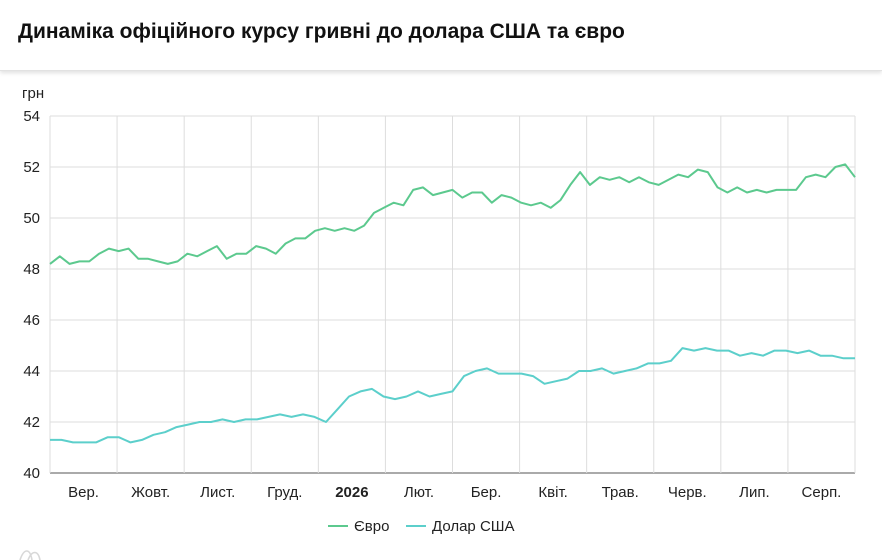 Image resolution: width=882 pixels, height=560 pixels. I want to click on x-tick-label: 2026, so click(351, 492).